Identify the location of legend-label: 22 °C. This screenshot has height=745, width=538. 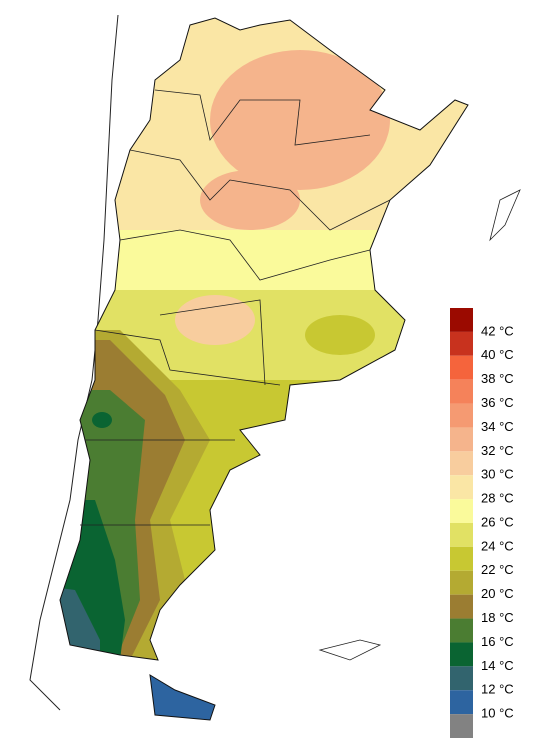
(497, 569).